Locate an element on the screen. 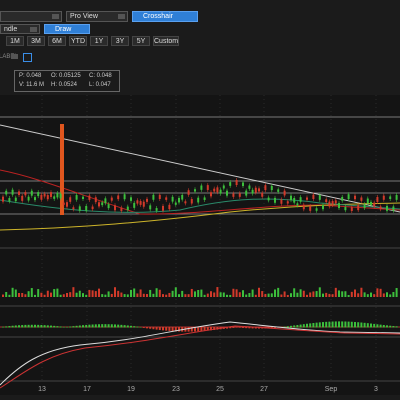 The height and width of the screenshot is (400, 400). label-text: LABEL is located at coordinates (10, 56).